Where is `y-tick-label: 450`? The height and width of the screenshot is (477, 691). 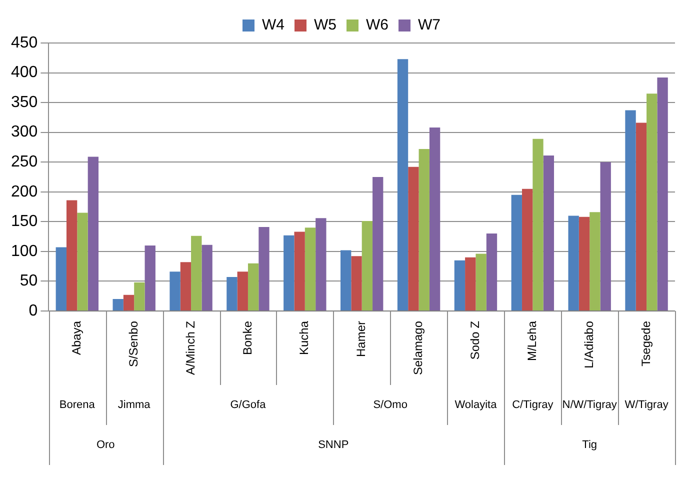
y-tick-label: 450 is located at coordinates (24, 43).